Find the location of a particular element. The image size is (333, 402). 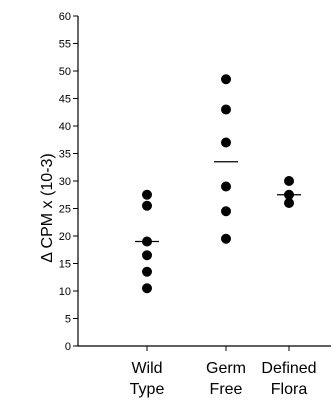

y-tick-label: 45 is located at coordinates (65, 100).